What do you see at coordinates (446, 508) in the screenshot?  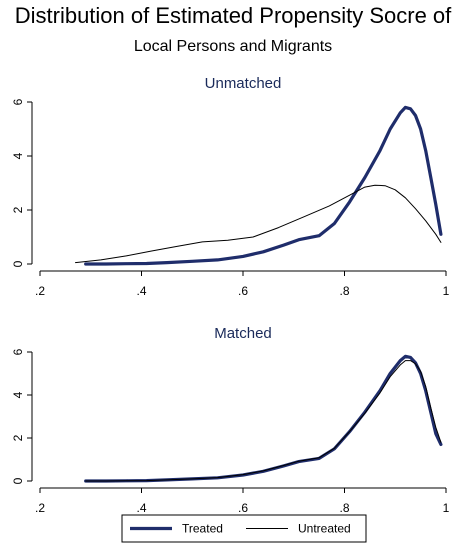 I see `panel-2-x-tick-label-4: 1` at bounding box center [446, 508].